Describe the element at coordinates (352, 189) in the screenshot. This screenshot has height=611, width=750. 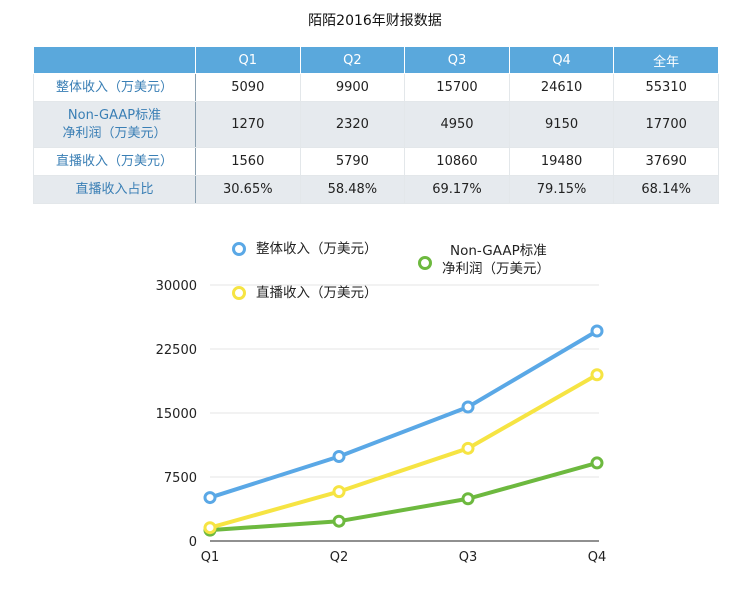
I see `table-cell: 58.48%` at that location.